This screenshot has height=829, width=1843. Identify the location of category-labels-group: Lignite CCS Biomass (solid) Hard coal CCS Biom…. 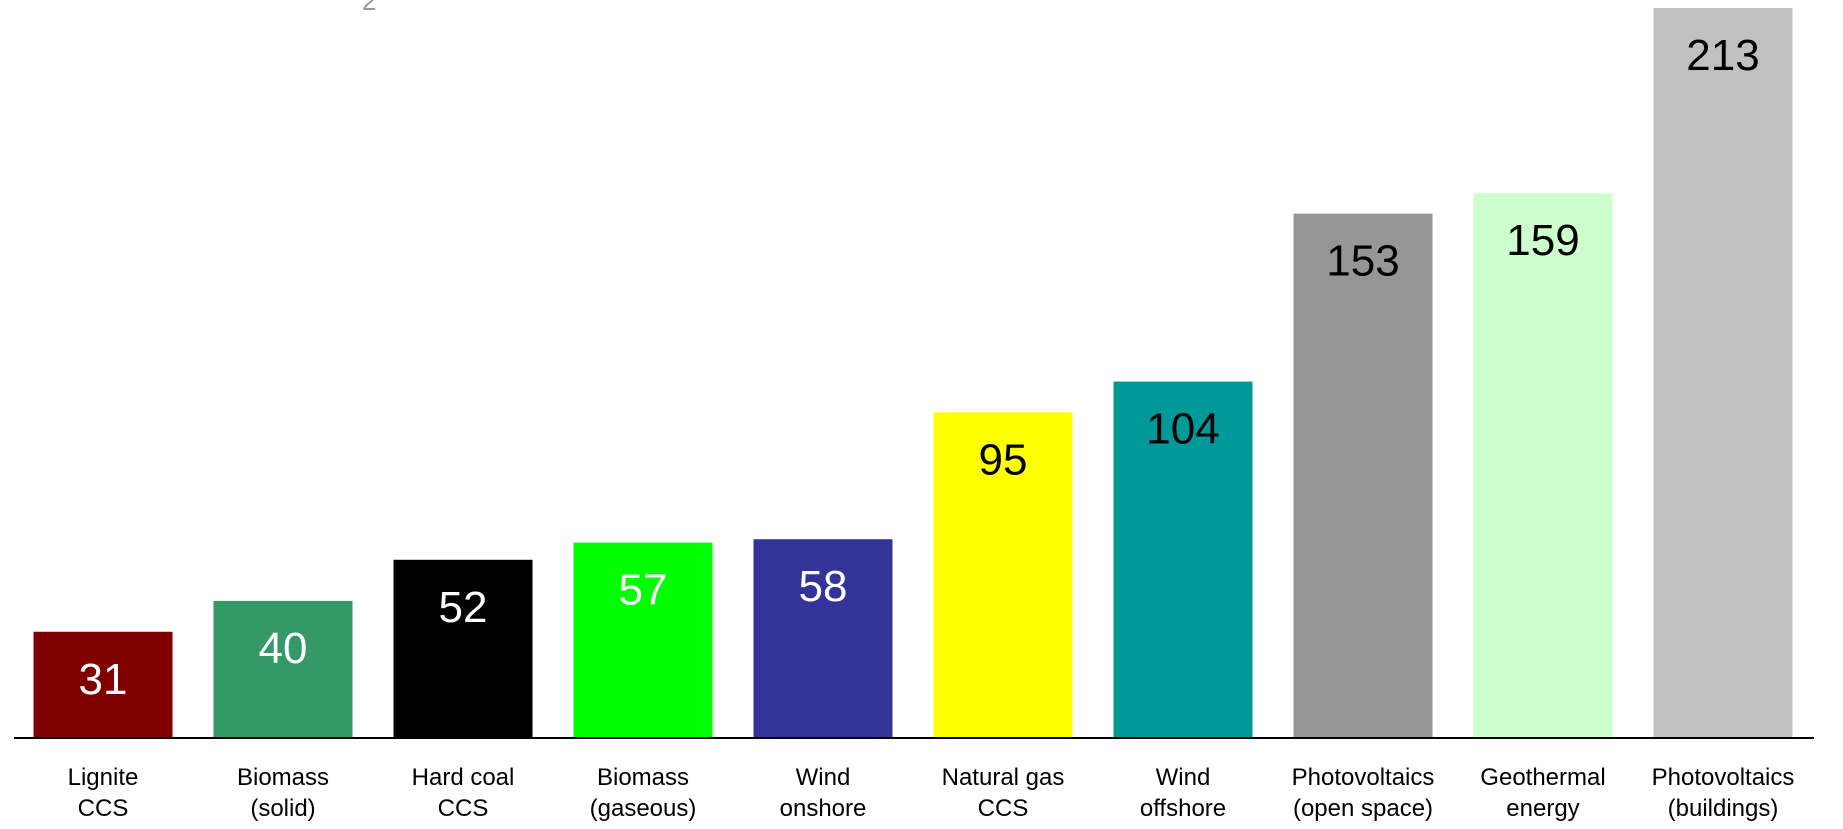
(931, 793).